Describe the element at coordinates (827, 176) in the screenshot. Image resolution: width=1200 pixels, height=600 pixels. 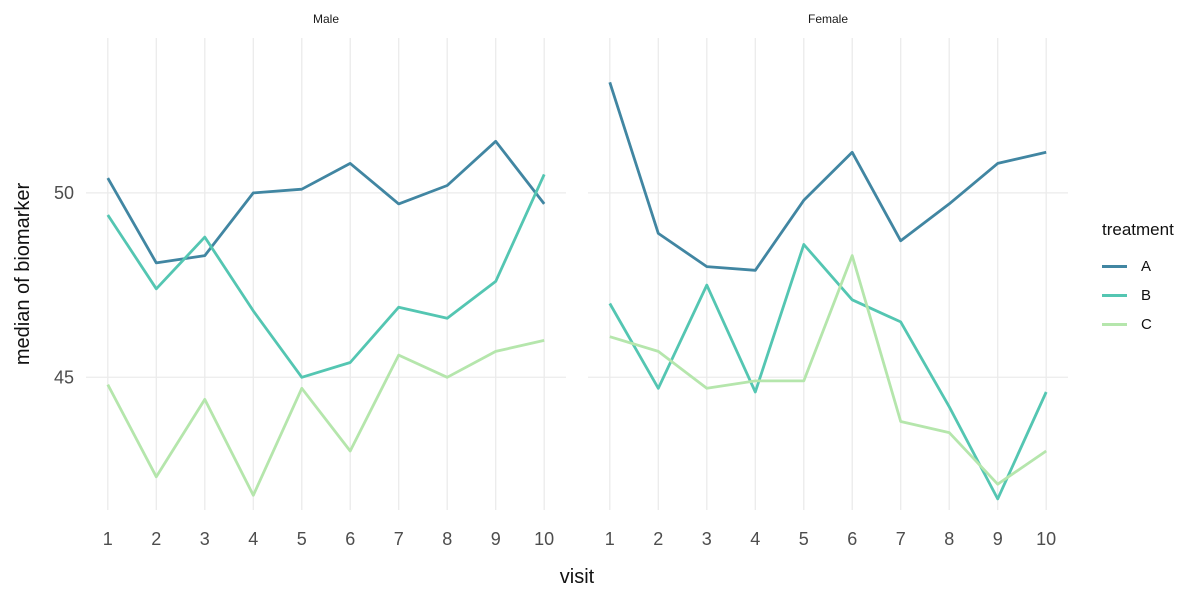
I see `series-line-a-female` at that location.